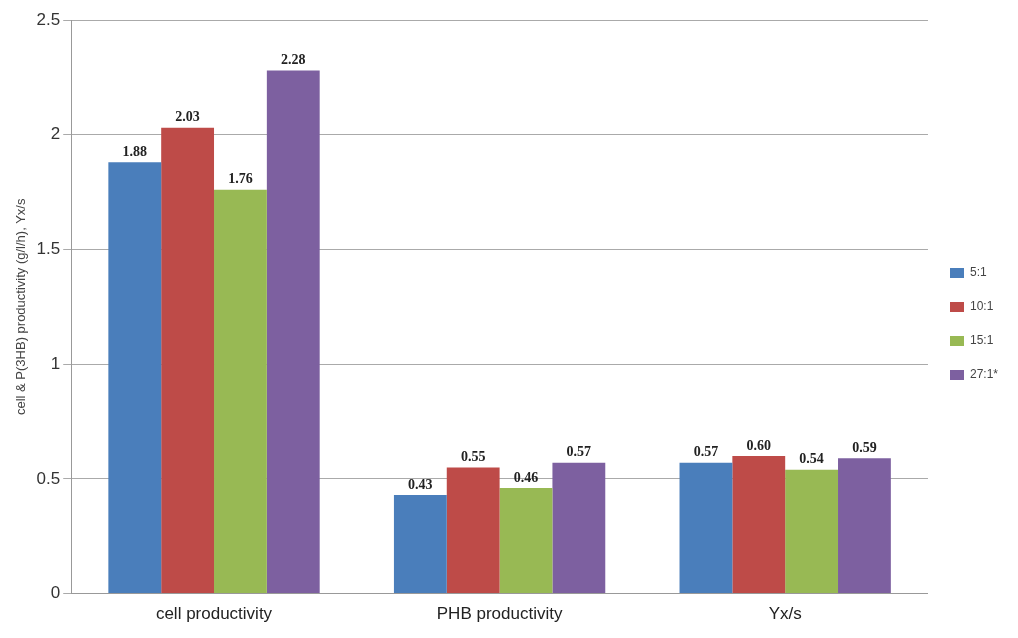  Describe the element at coordinates (55, 593) in the screenshot. I see `y-tick-label: 0` at that location.